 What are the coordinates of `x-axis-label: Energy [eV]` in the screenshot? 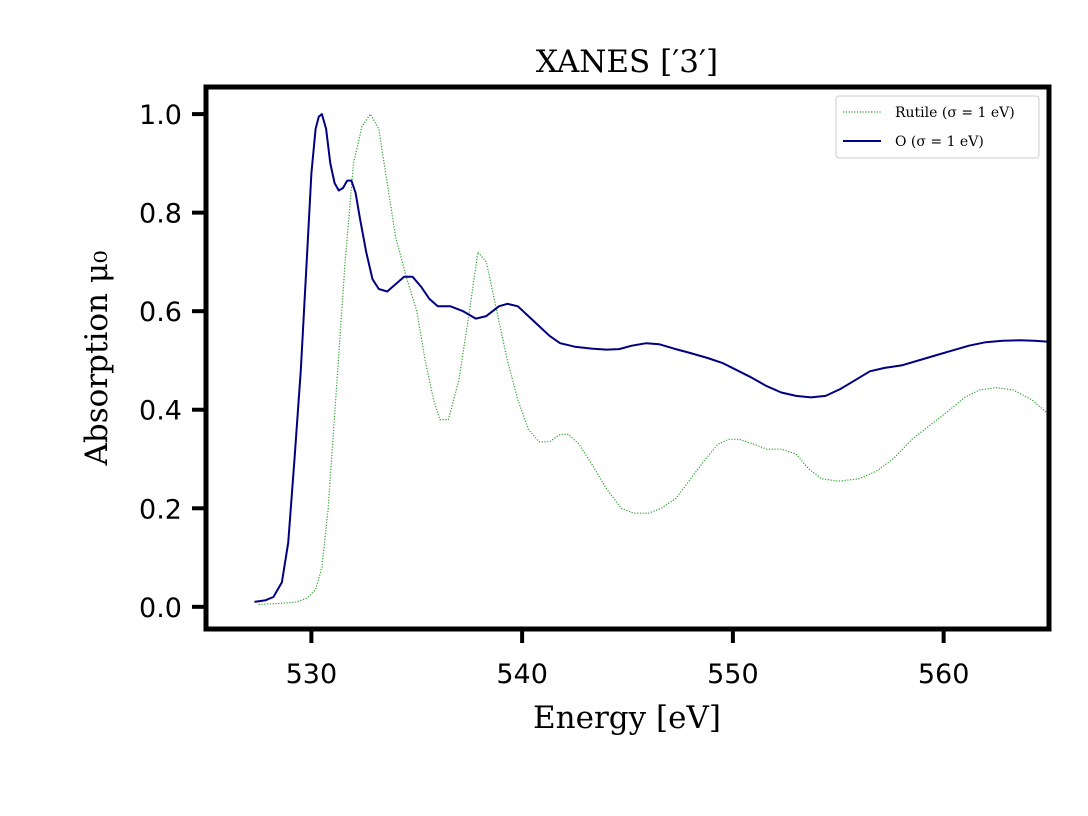 It's located at (627, 718).